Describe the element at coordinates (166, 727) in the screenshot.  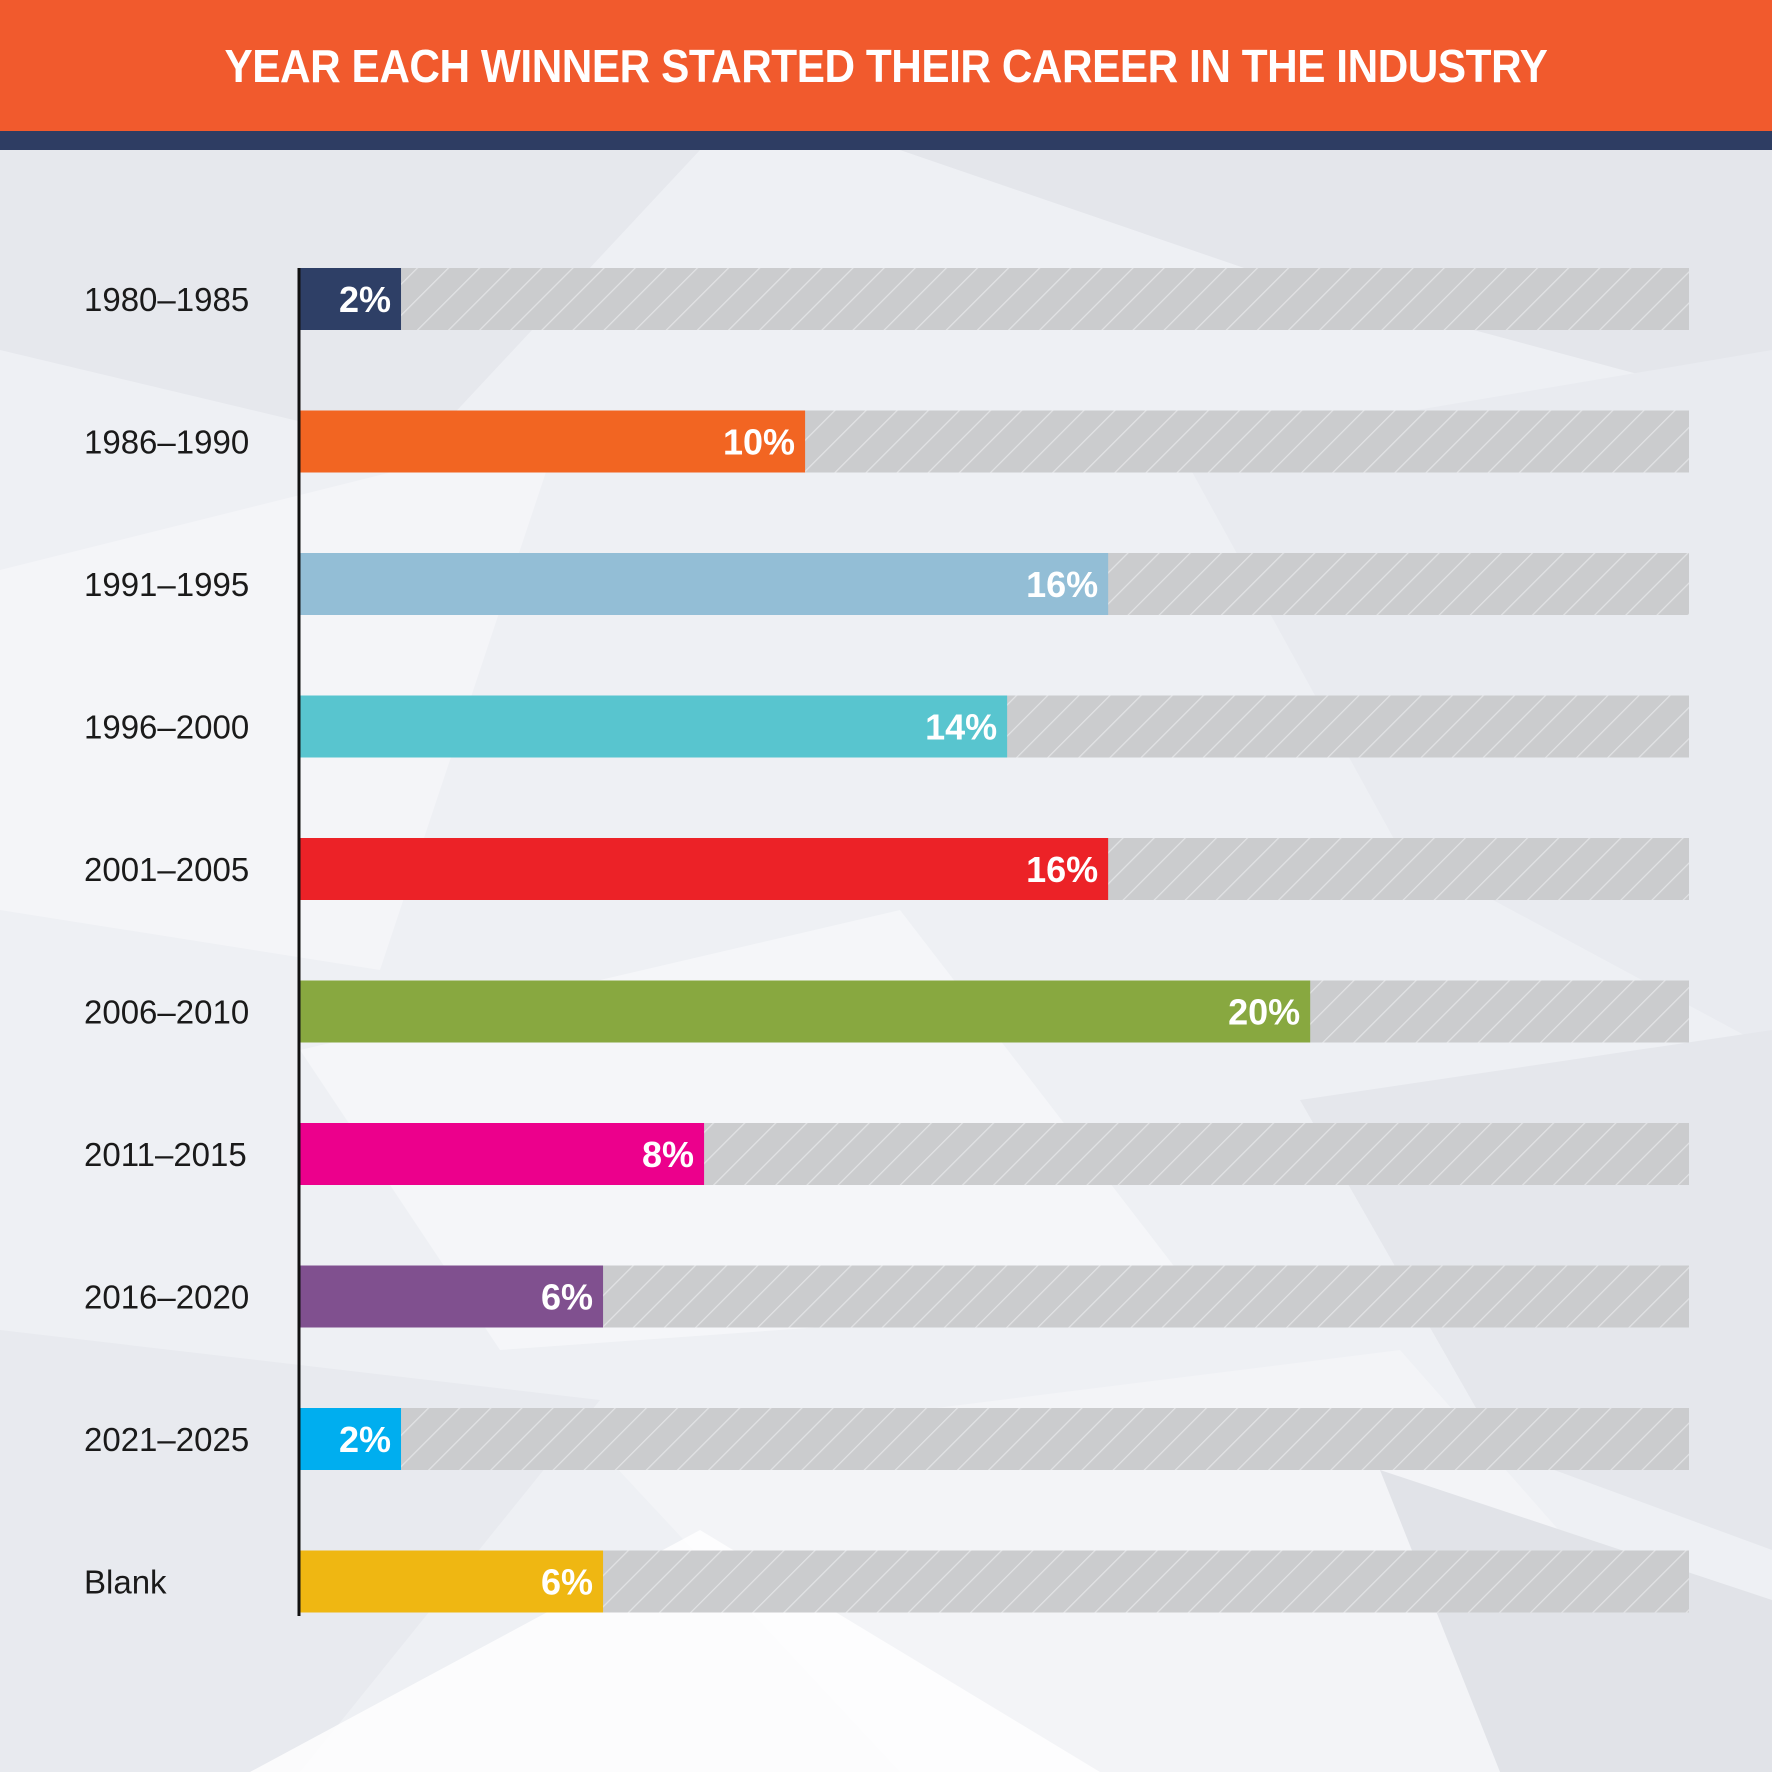
I see `category-label-1996-2000: 1996–2000` at that location.